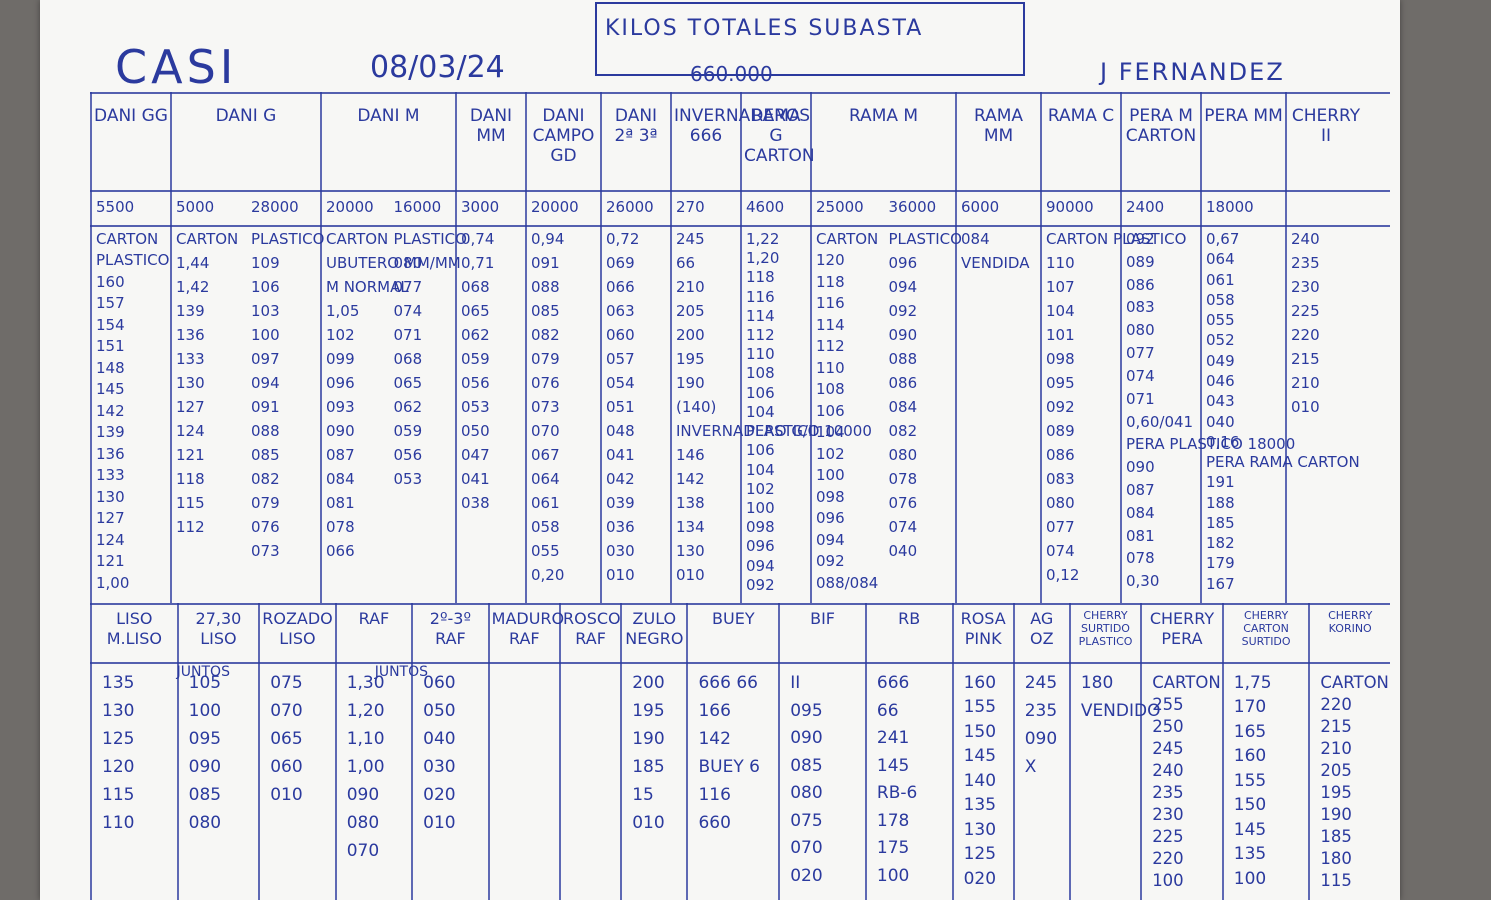 This screenshot has height=900, width=1491. I want to click on entry: 179, so click(1220, 563).